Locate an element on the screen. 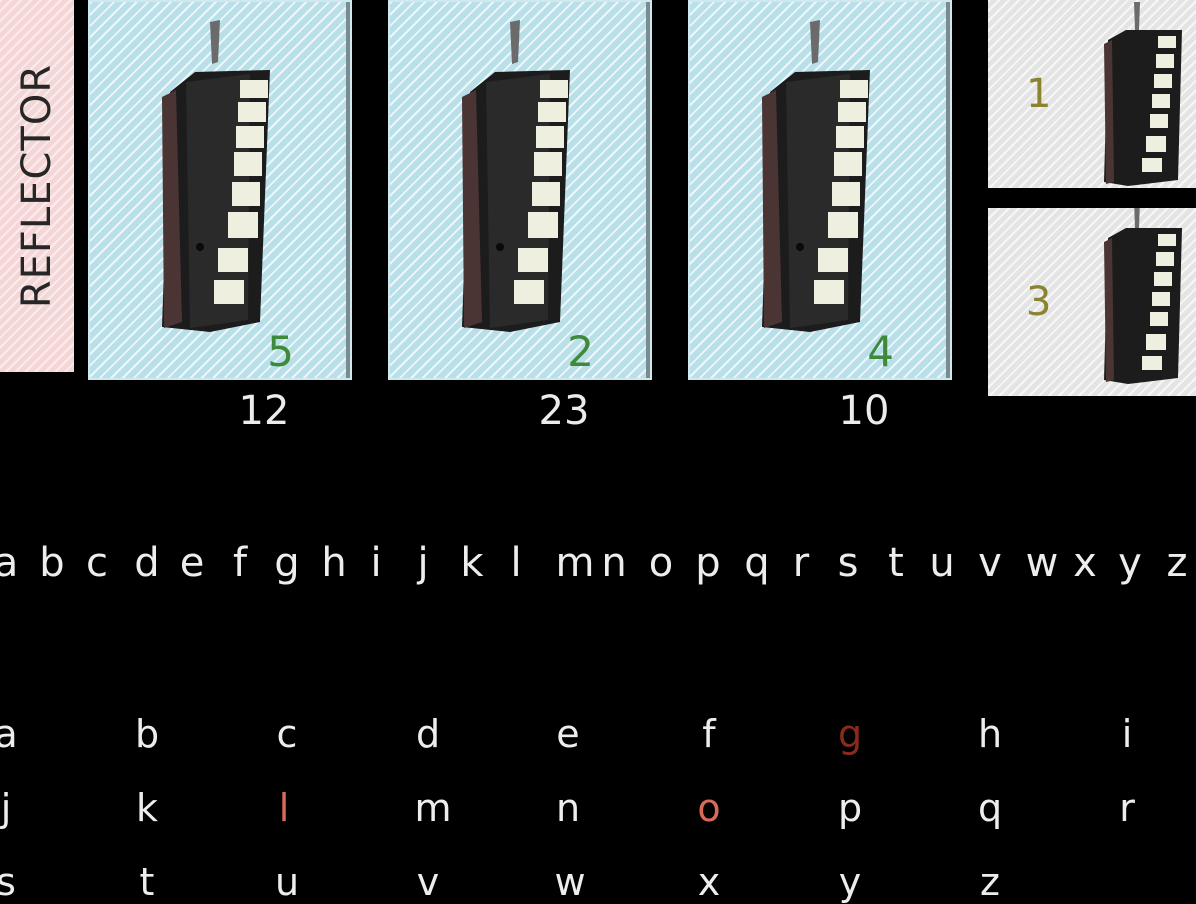 Image resolution: width=1196 pixels, height=904 pixels. lamp-letter: v is located at coordinates (428, 882).